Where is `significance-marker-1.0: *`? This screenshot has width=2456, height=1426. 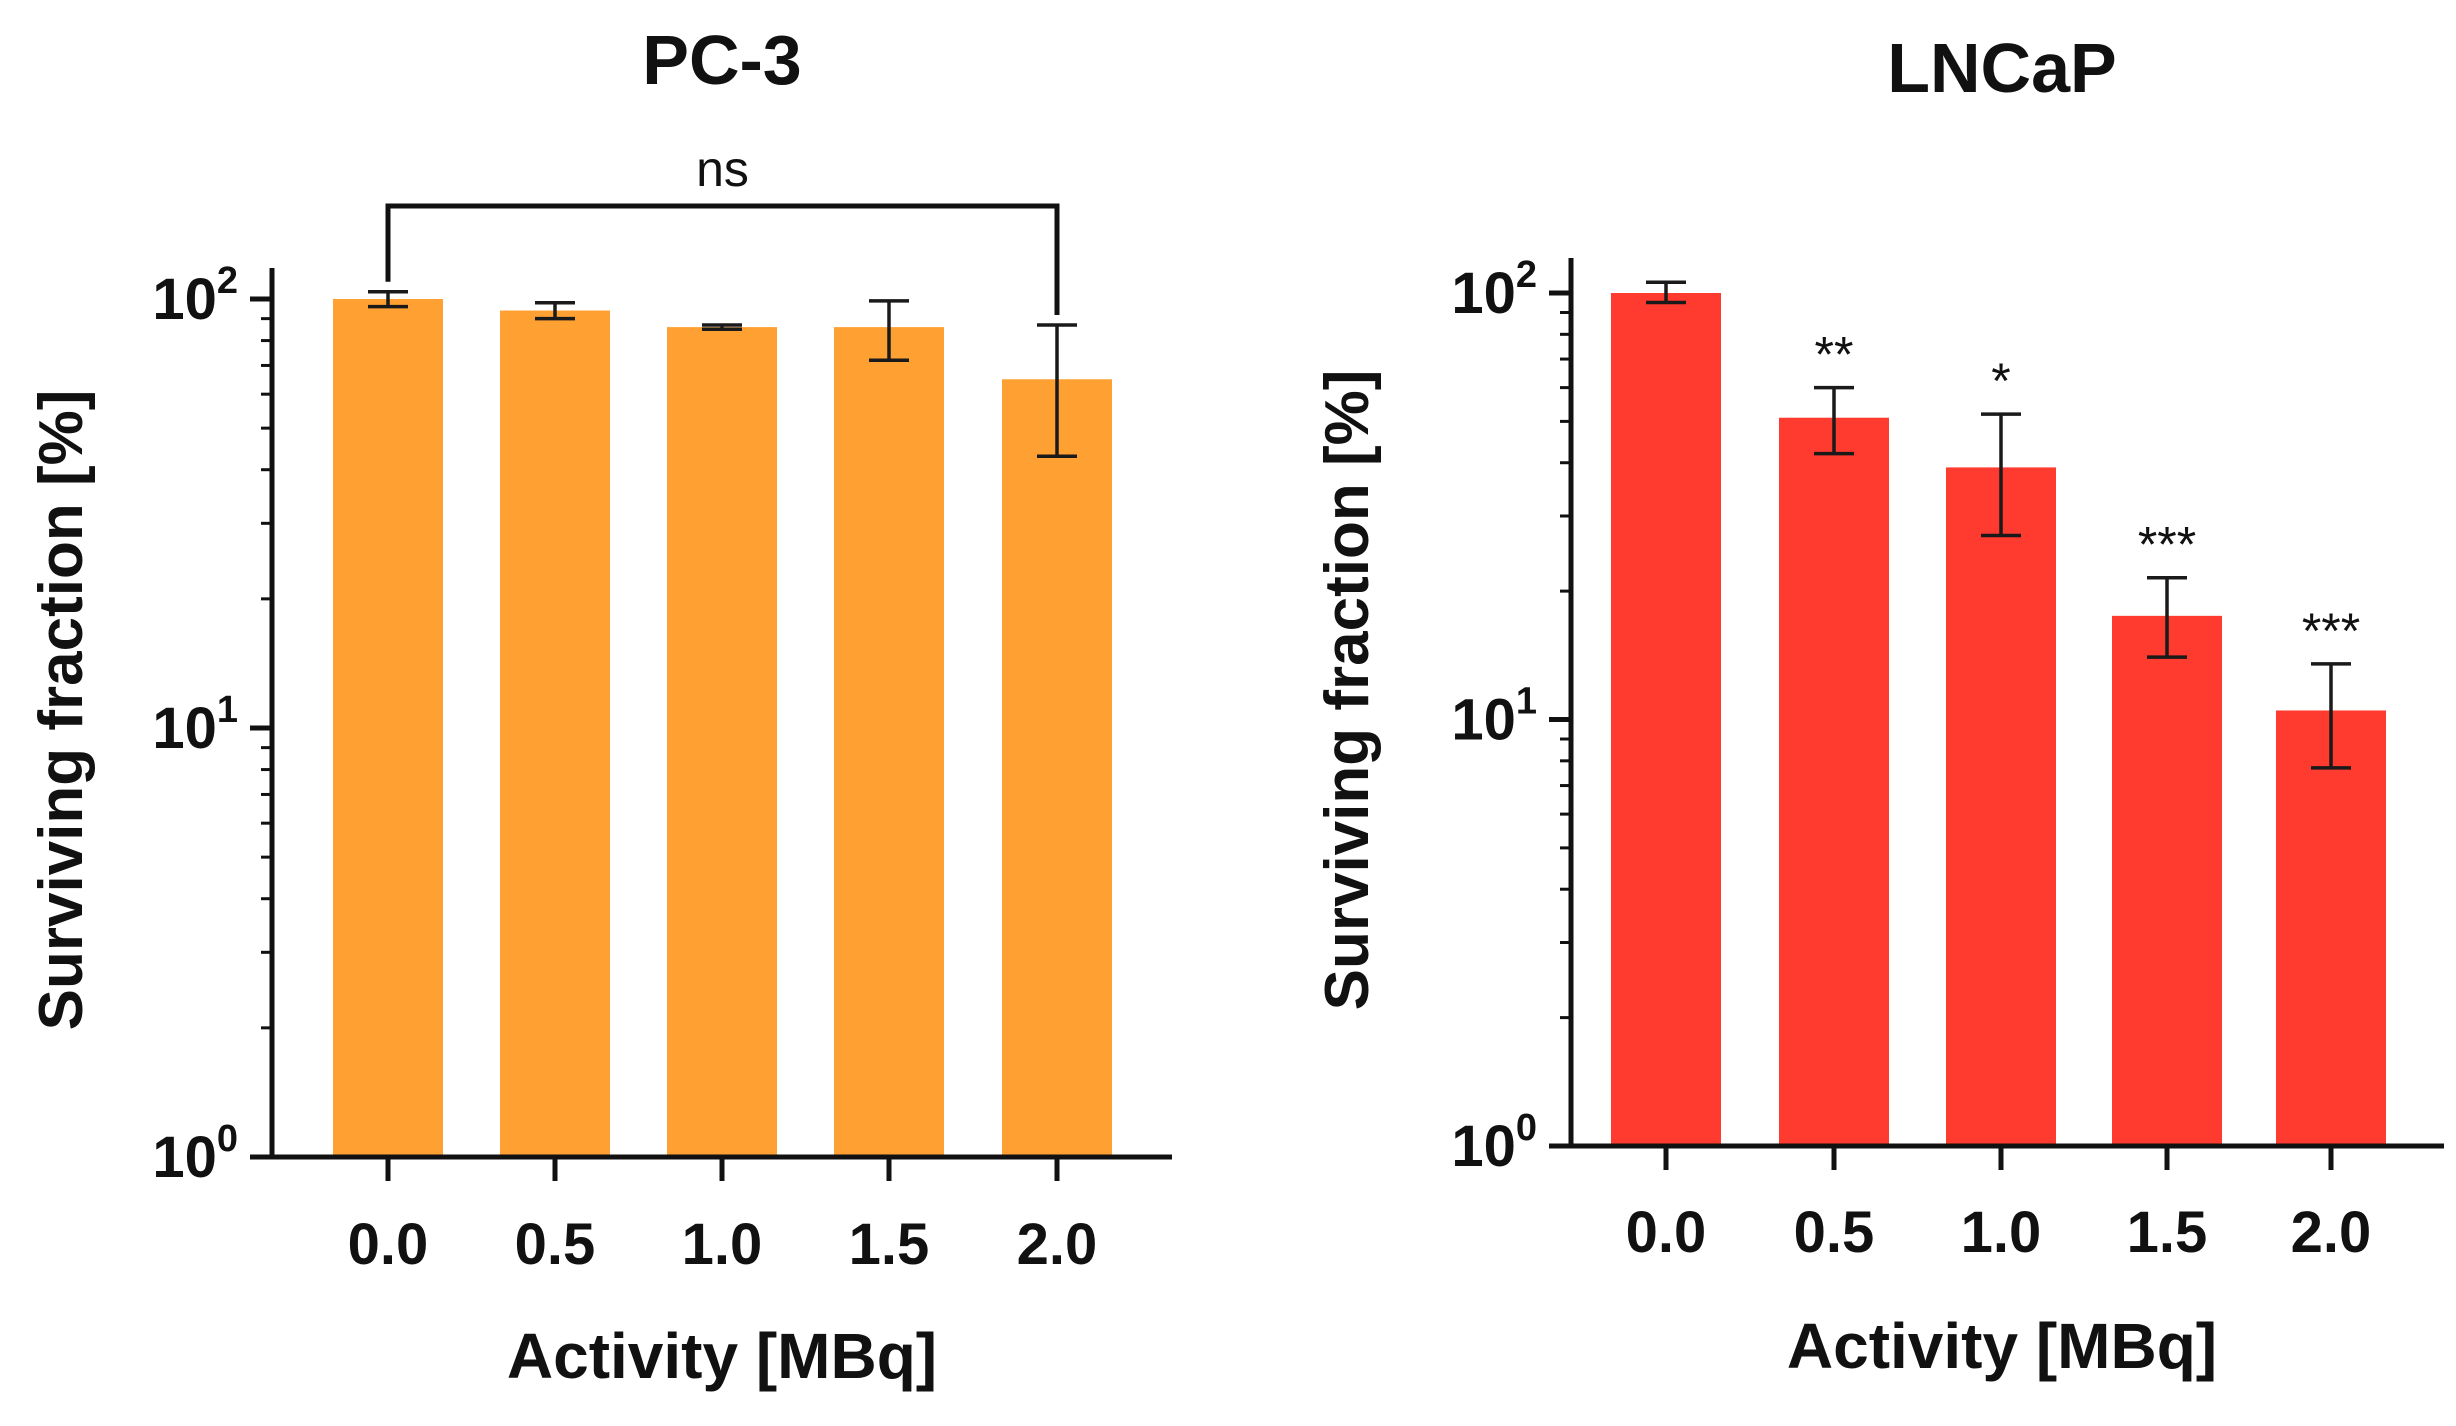 significance-marker-1.0: * is located at coordinates (2000, 381).